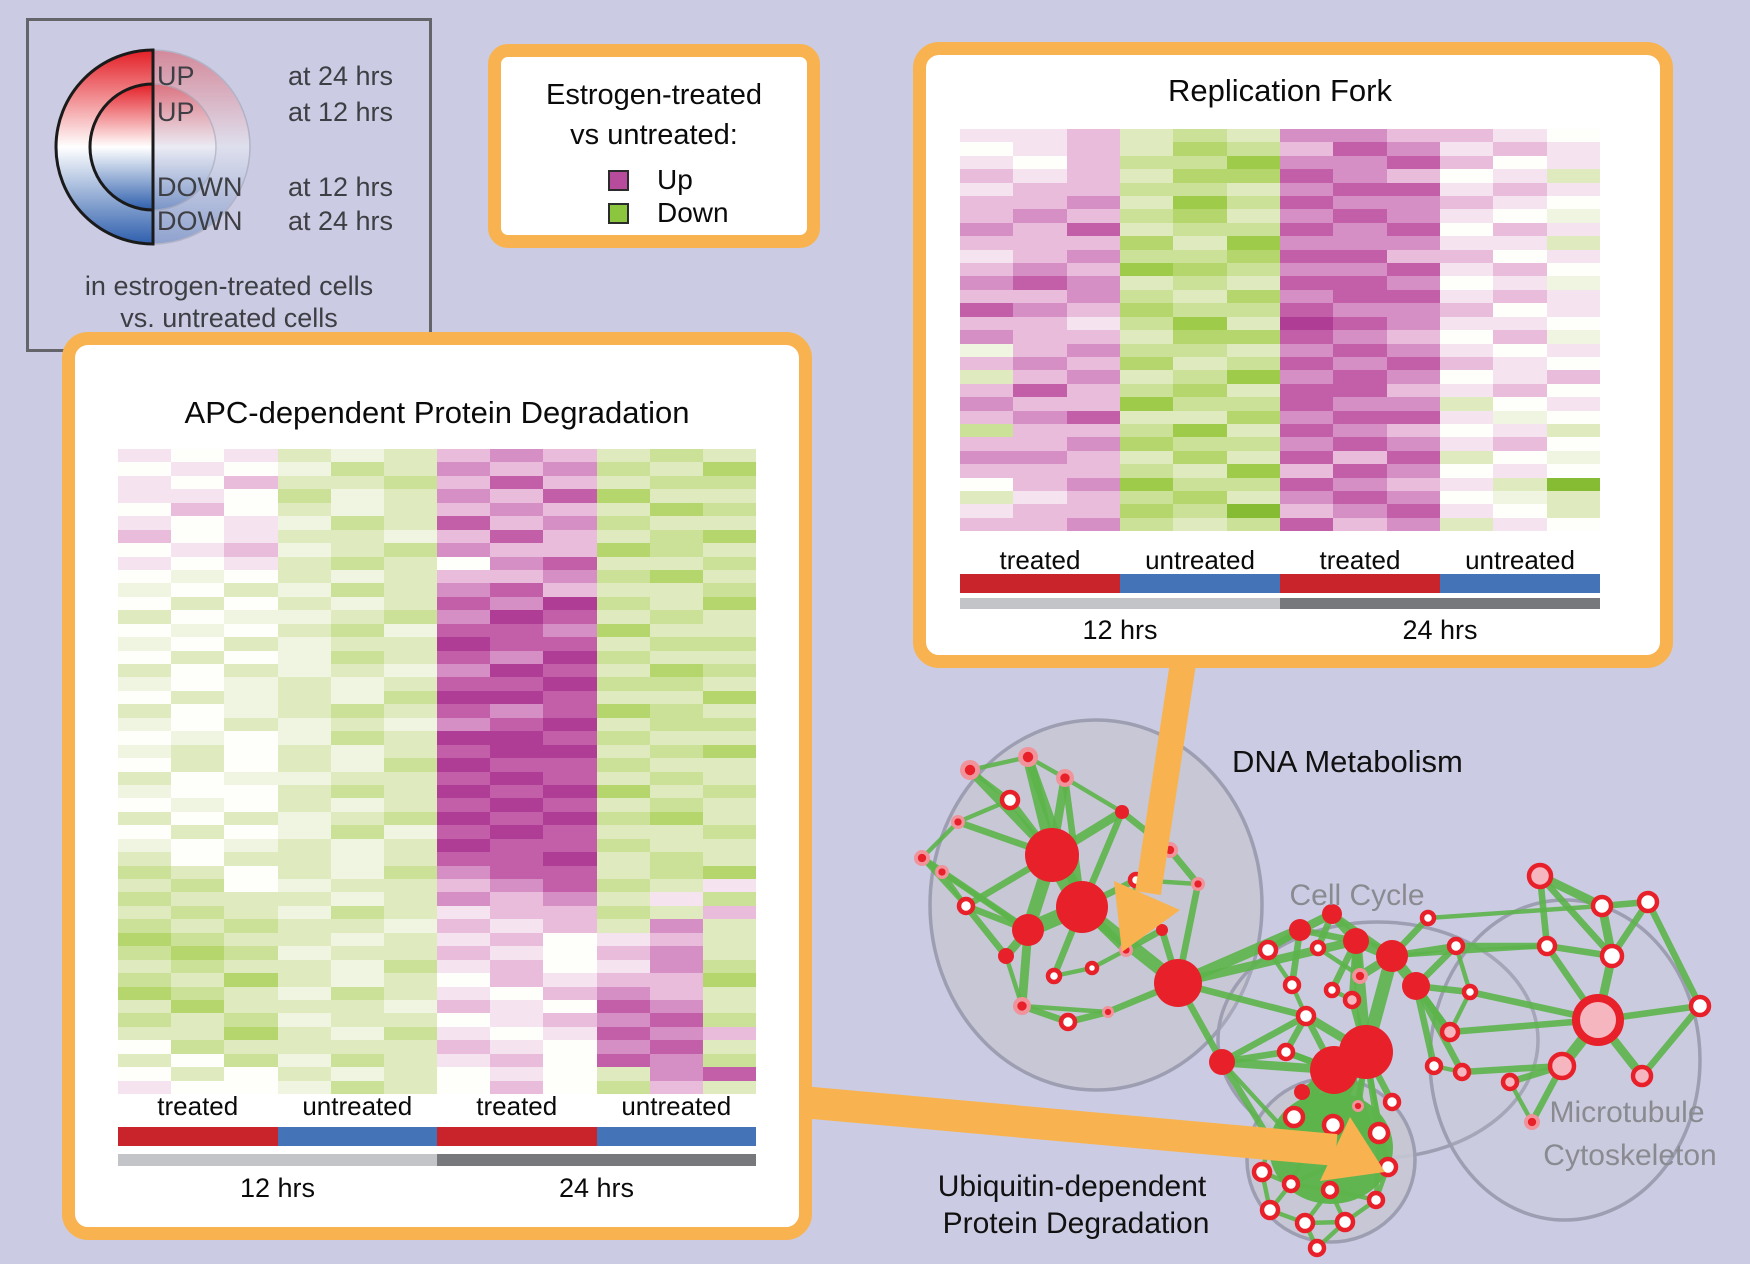  Describe the element at coordinates (1520, 560) in the screenshot. I see `condition-group-label: untreated` at that location.